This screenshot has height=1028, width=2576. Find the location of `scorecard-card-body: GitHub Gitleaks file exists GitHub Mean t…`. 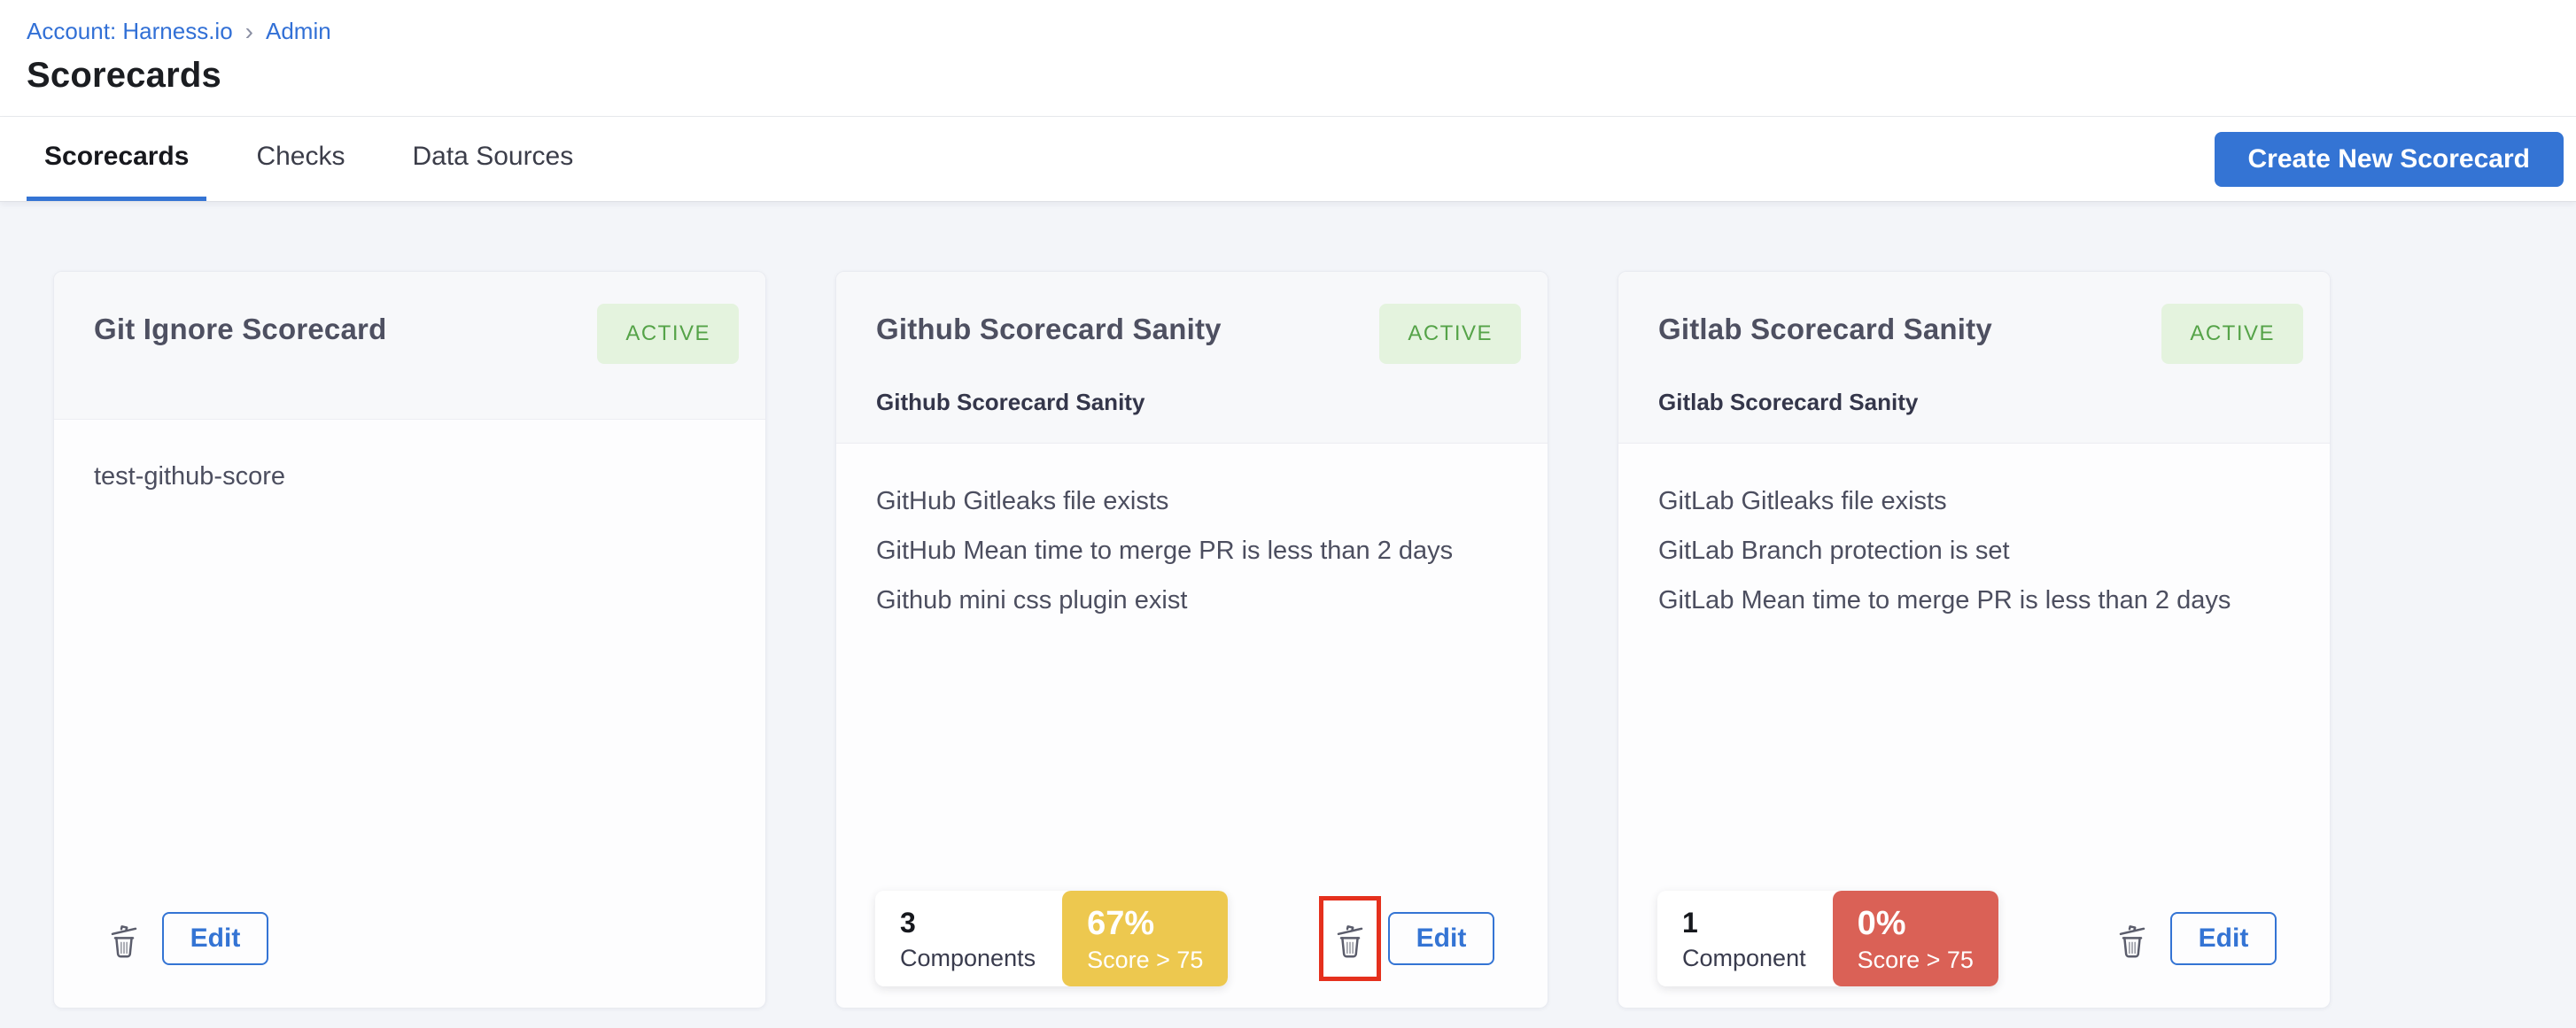

scorecard-card-body: GitHub Gitleaks file exists GitHub Mean t… is located at coordinates (1192, 666).